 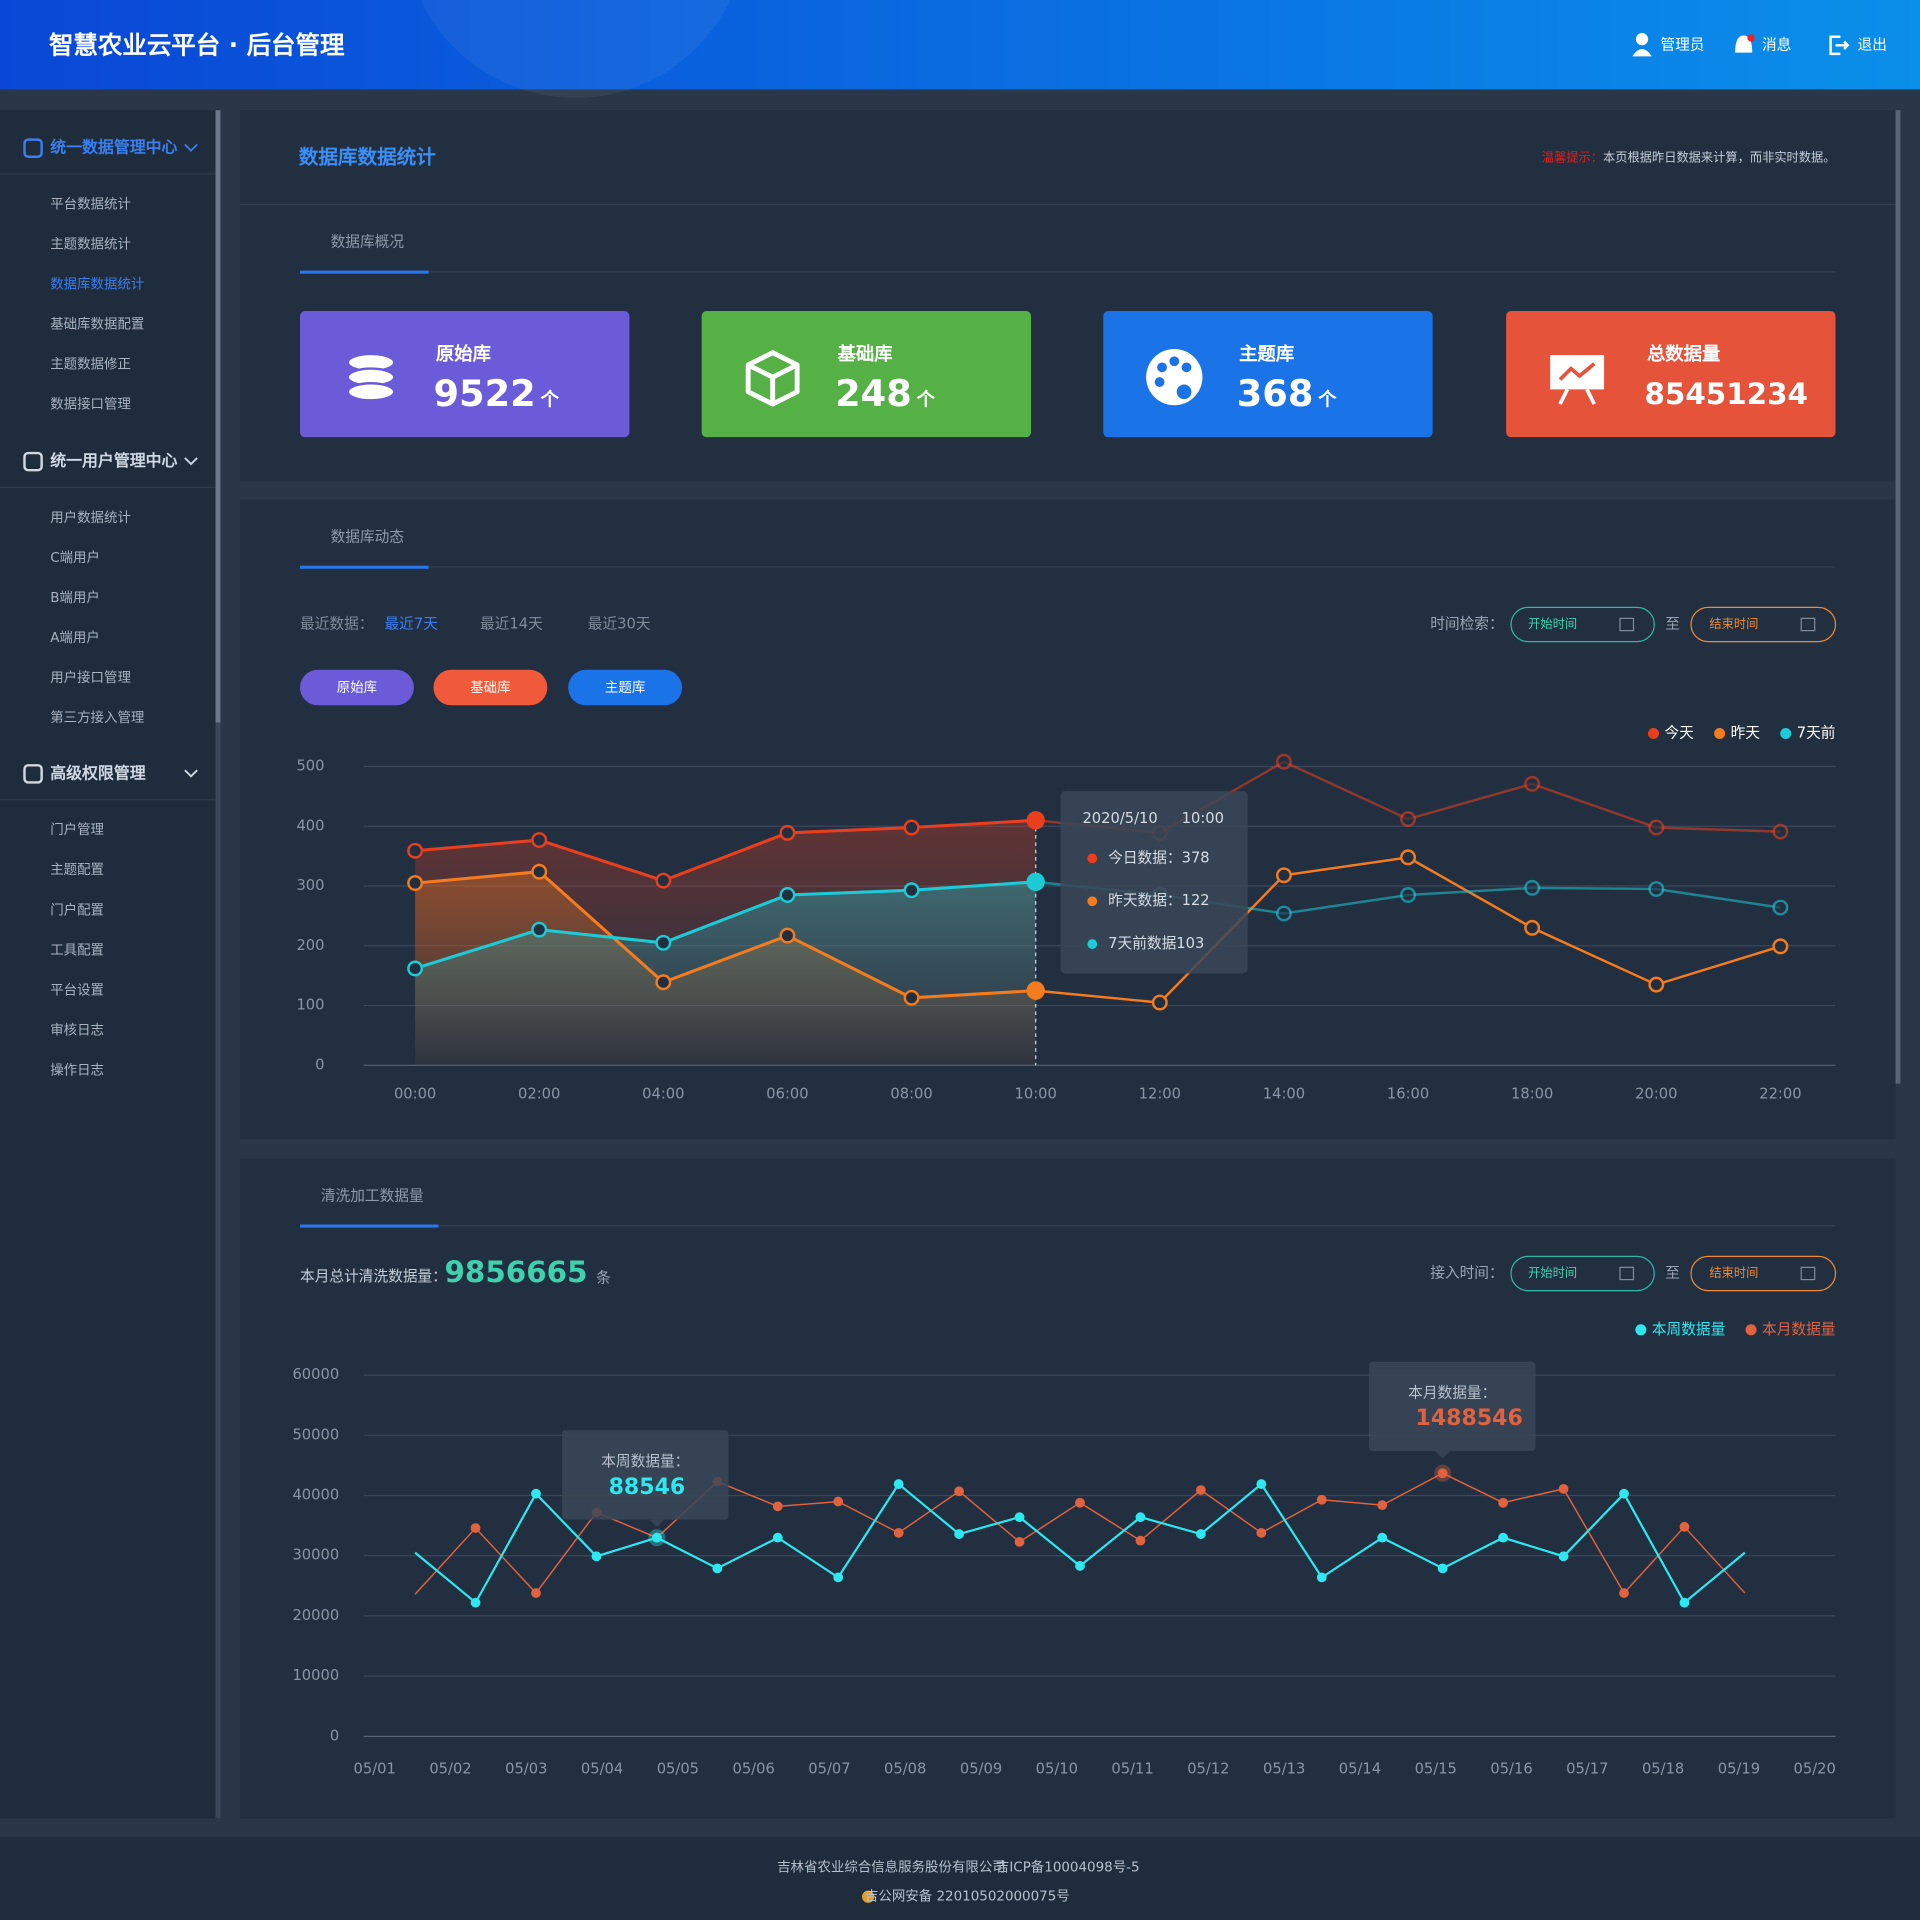 I want to click on menu-item: 主题配置, so click(x=77, y=870).